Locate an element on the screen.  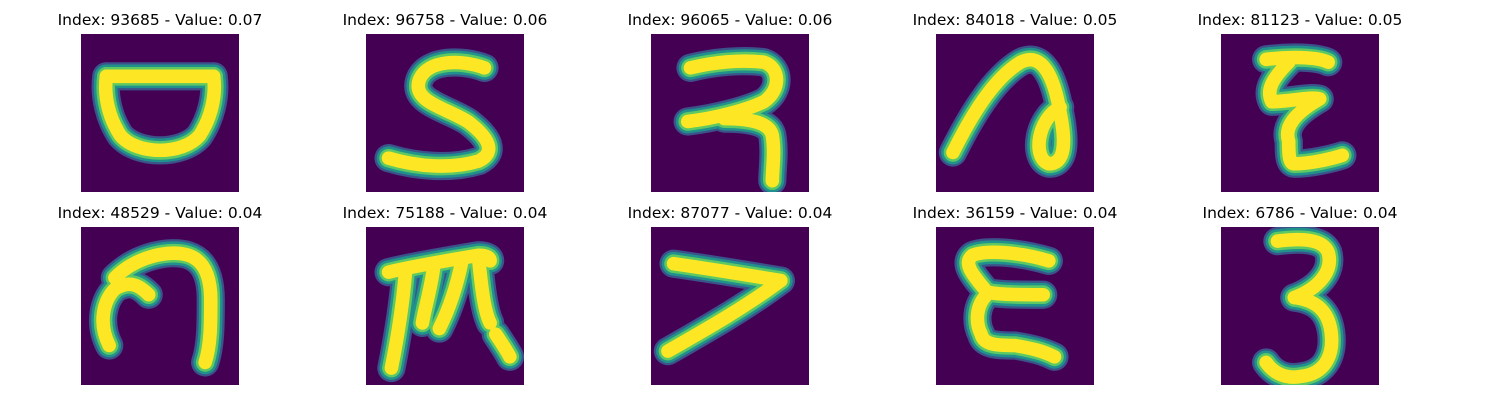
image-panel: Index: 36159 - Value: 0.04 is located at coordinates (1015, 289).